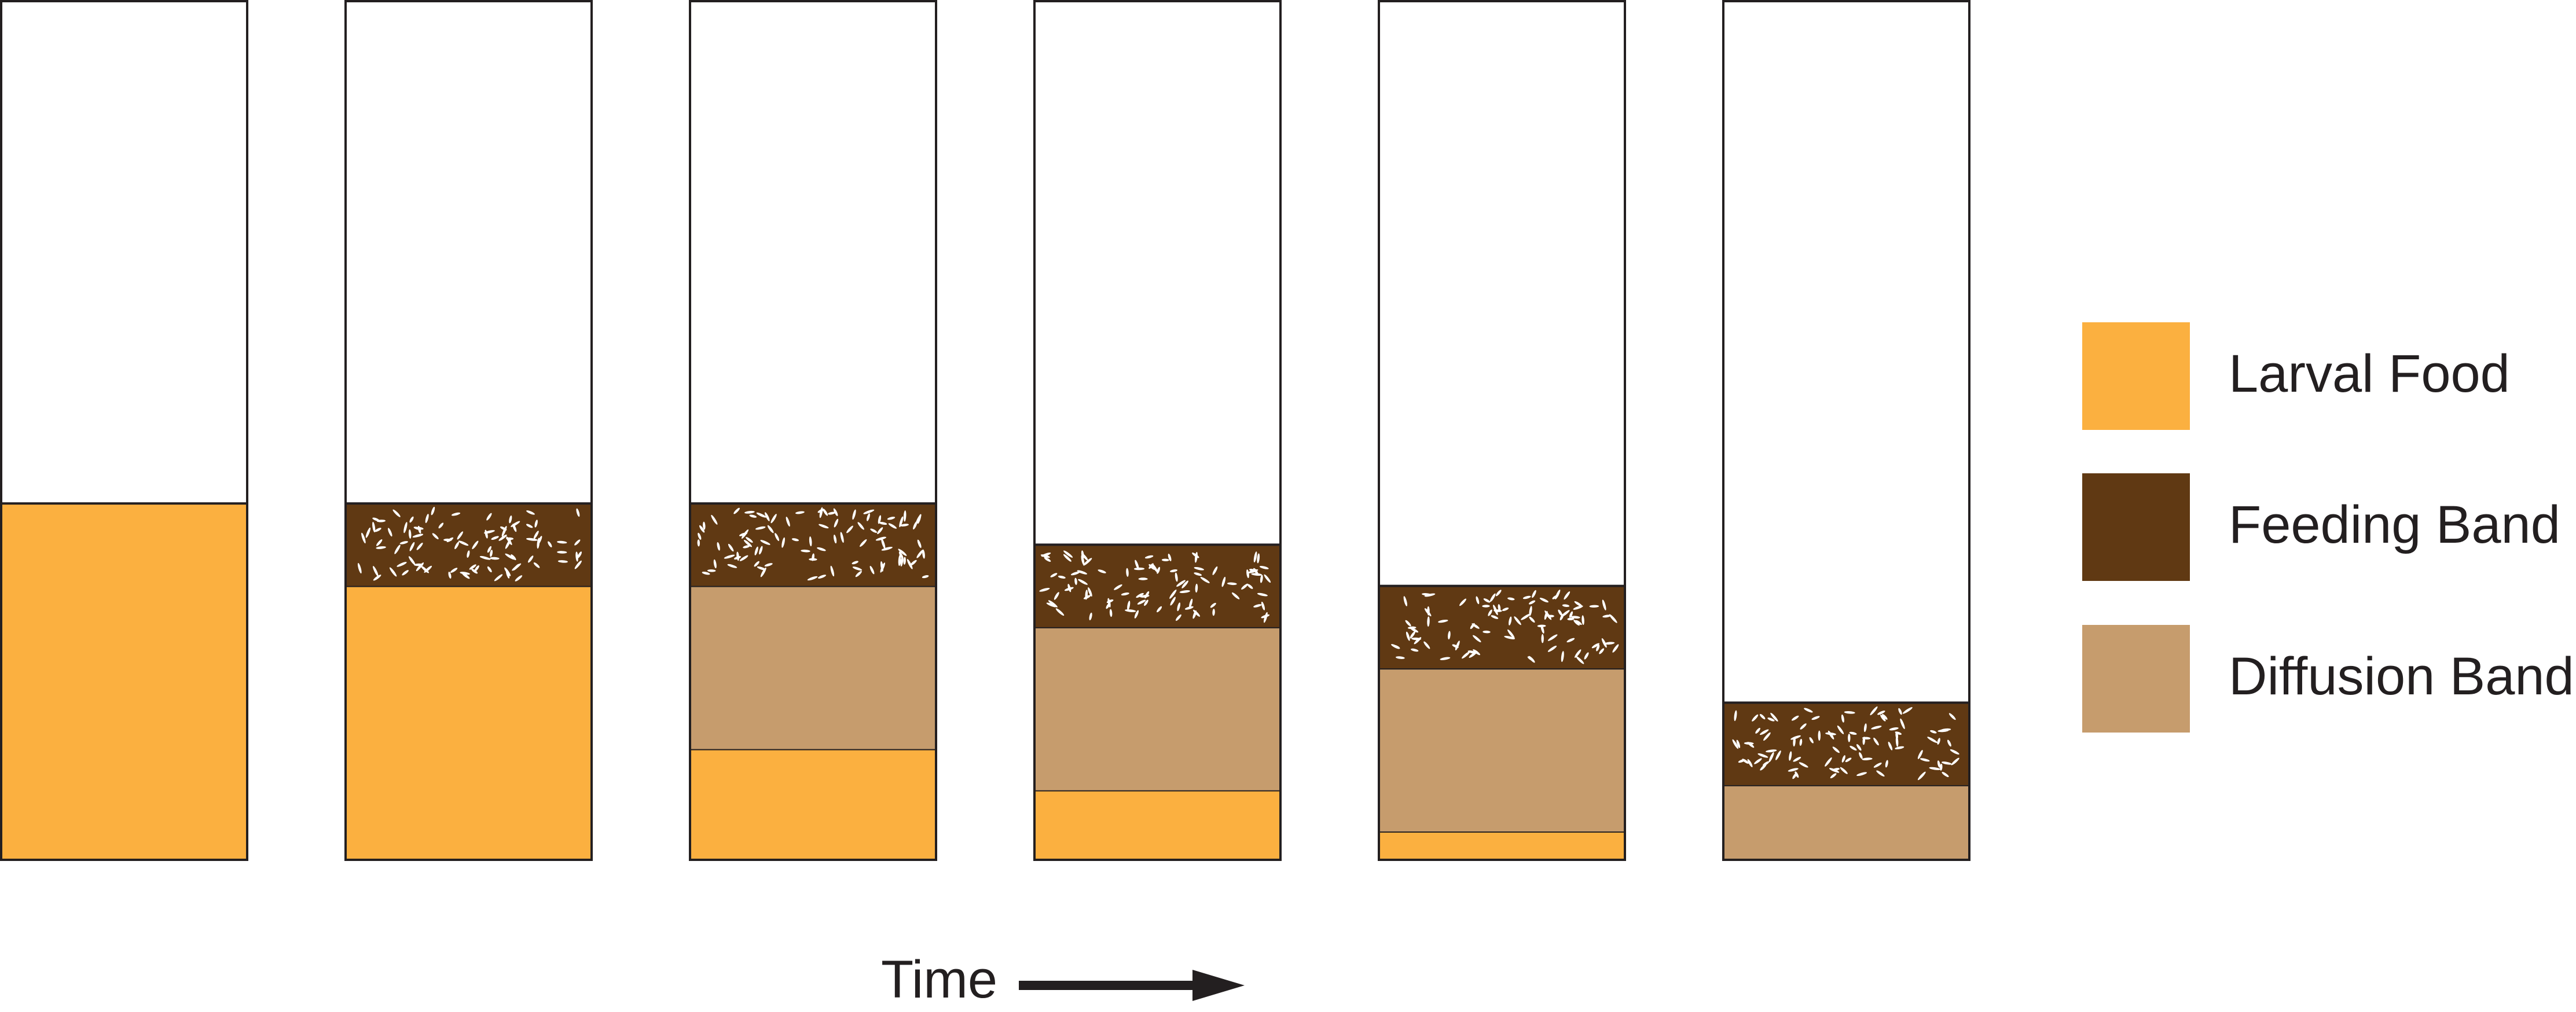 The height and width of the screenshot is (1012, 2576). I want to click on legend-swatch-diffusion-band, so click(2136, 679).